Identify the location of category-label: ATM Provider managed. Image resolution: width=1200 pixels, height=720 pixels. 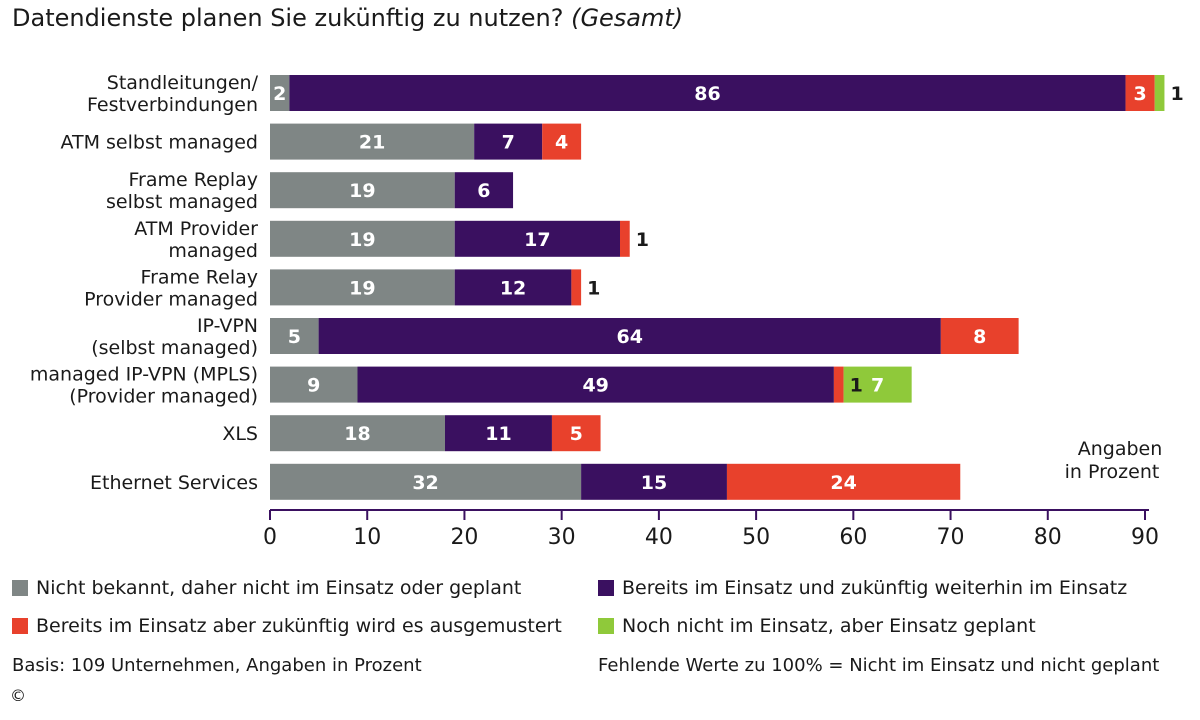
(196, 240).